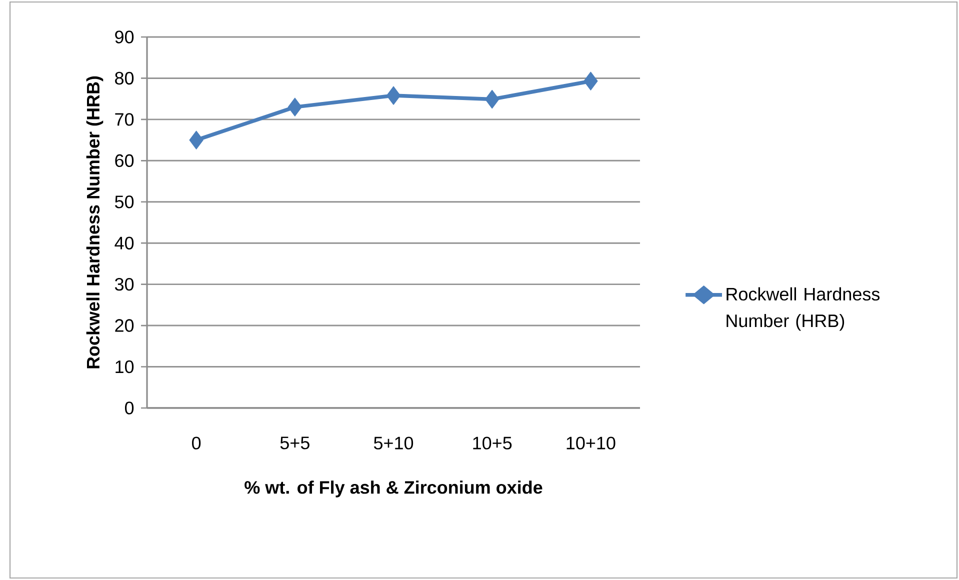  What do you see at coordinates (196, 443) in the screenshot?
I see `x-tick-label: 0` at bounding box center [196, 443].